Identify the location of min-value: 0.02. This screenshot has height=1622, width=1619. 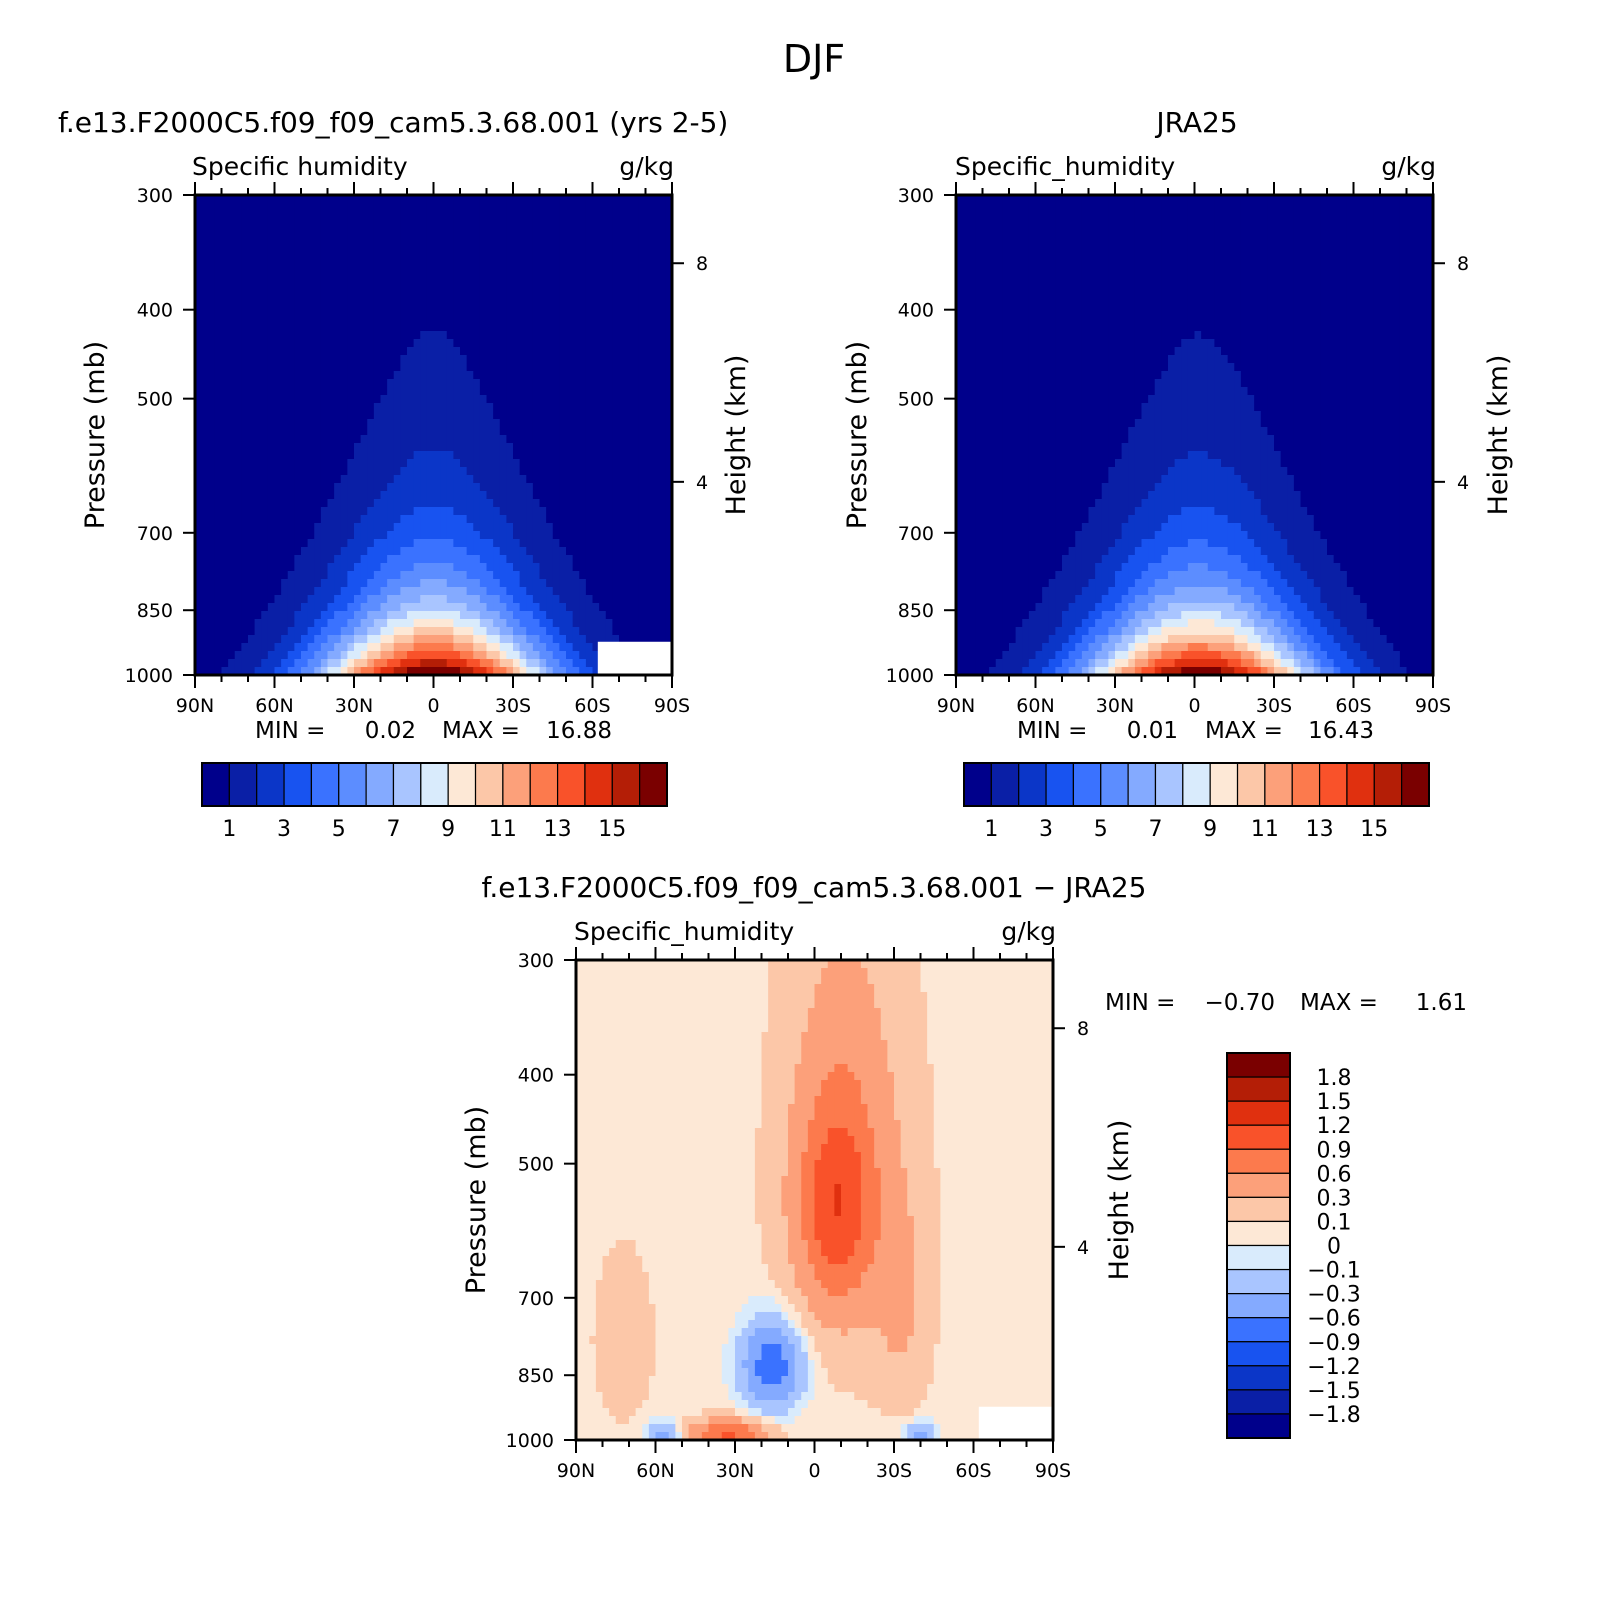
(390, 731).